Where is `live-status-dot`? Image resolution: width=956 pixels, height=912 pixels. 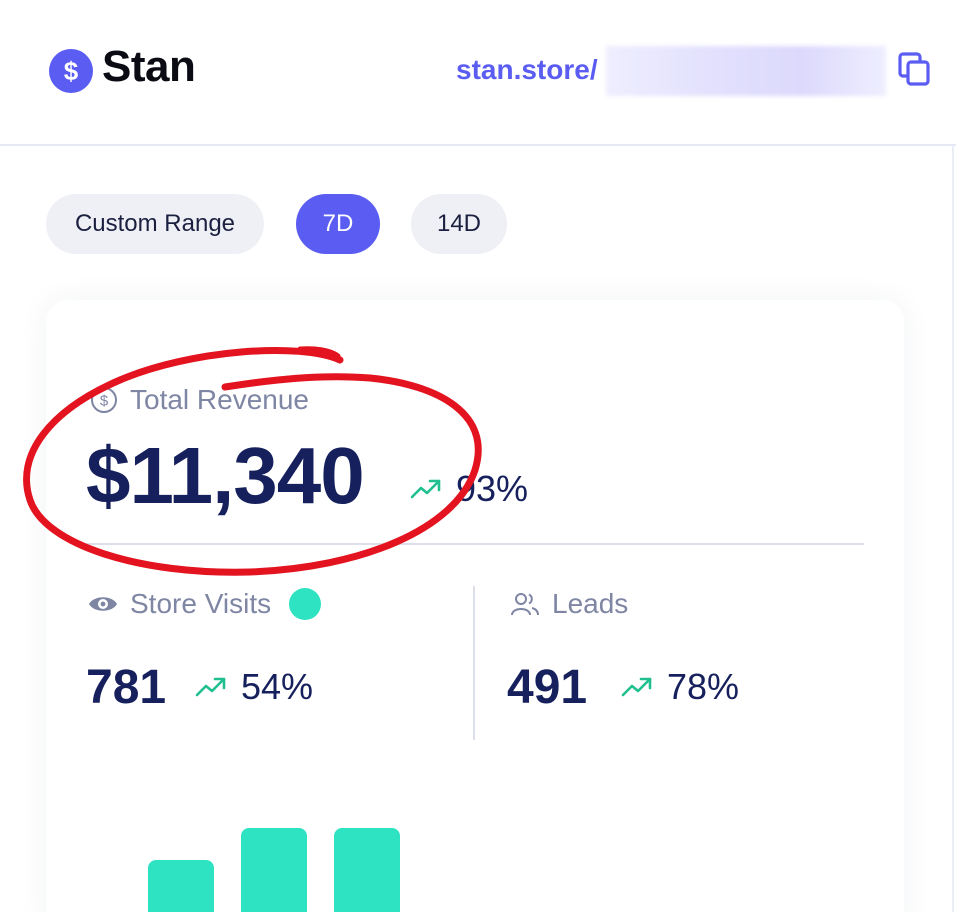
live-status-dot is located at coordinates (305, 604).